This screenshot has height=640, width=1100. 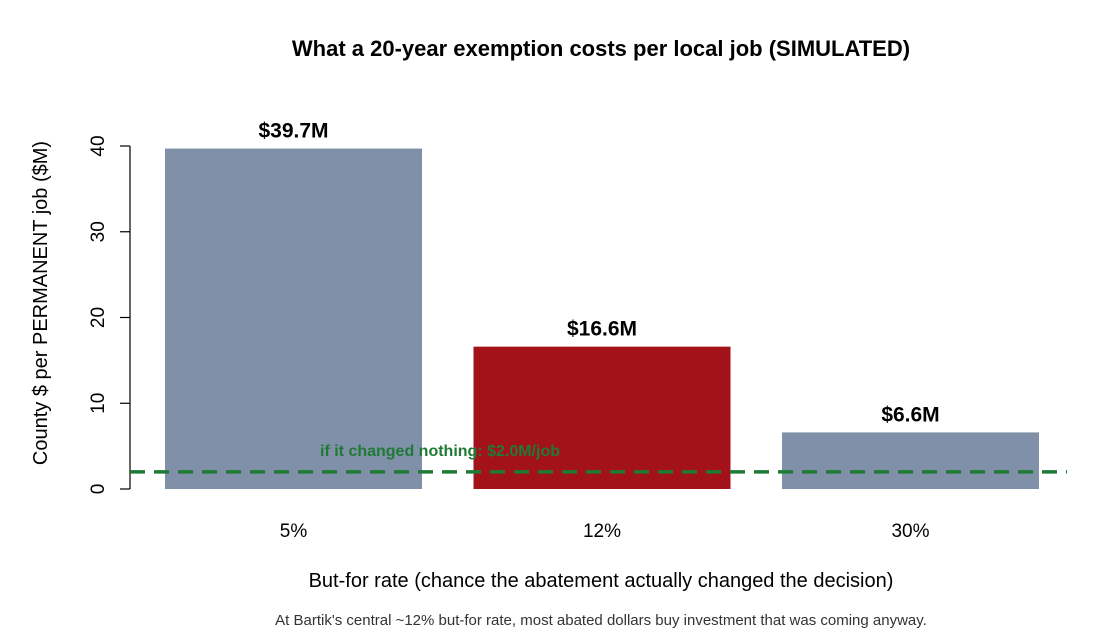 What do you see at coordinates (602, 329) in the screenshot?
I see `bar-data-label: $16.6M` at bounding box center [602, 329].